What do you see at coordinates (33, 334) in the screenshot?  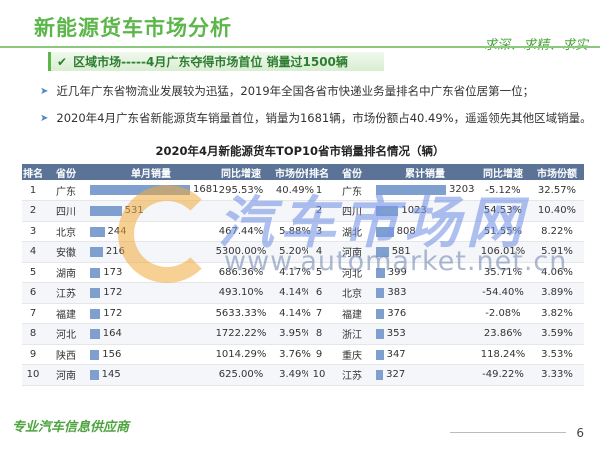 I see `rank-cell: 8` at bounding box center [33, 334].